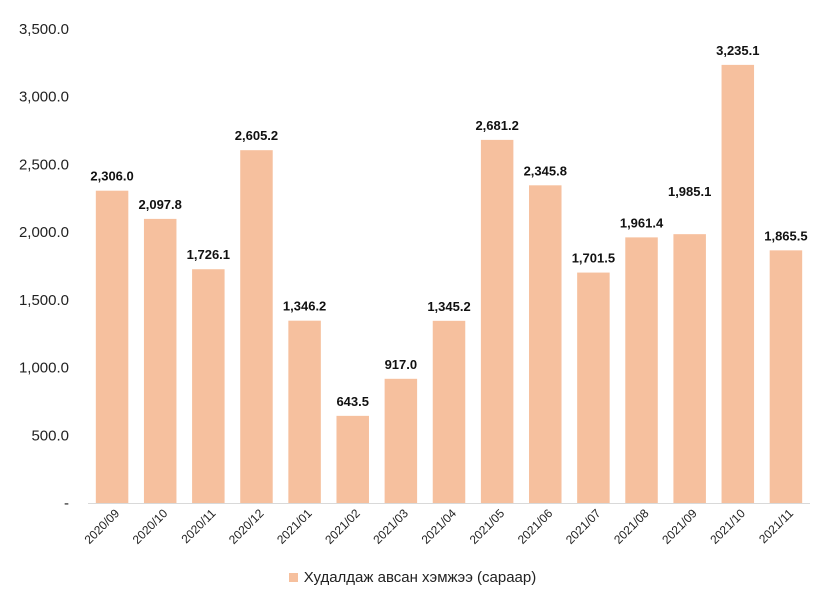  Describe the element at coordinates (111, 176) in the screenshot. I see `data-label: 2,306.0` at that location.